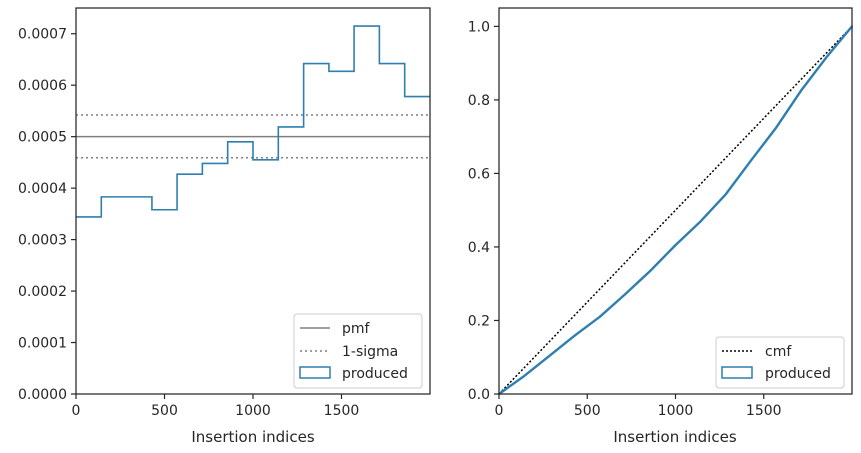 Image resolution: width=861 pixels, height=453 pixels. I want to click on cmf-y-tick-label: 0.2, so click(479, 321).